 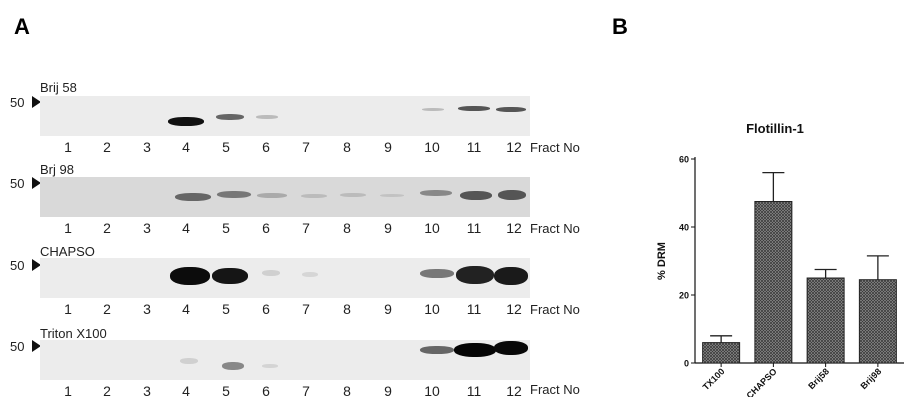 I want to click on x-tick-label: CHAPSO, so click(x=761, y=381).